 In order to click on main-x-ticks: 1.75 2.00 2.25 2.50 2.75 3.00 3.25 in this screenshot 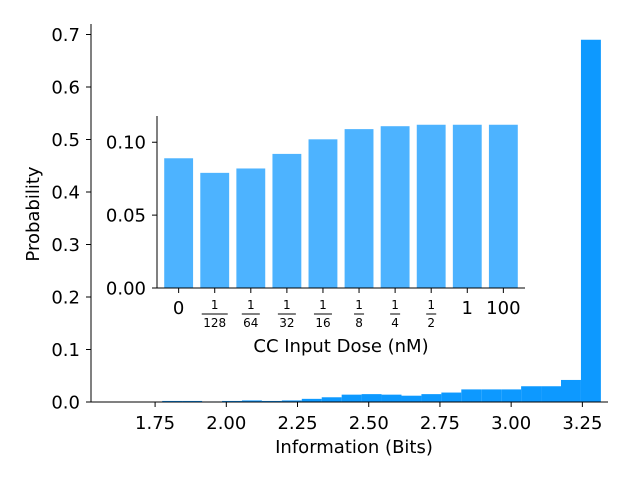, I will do `click(368, 418)`.